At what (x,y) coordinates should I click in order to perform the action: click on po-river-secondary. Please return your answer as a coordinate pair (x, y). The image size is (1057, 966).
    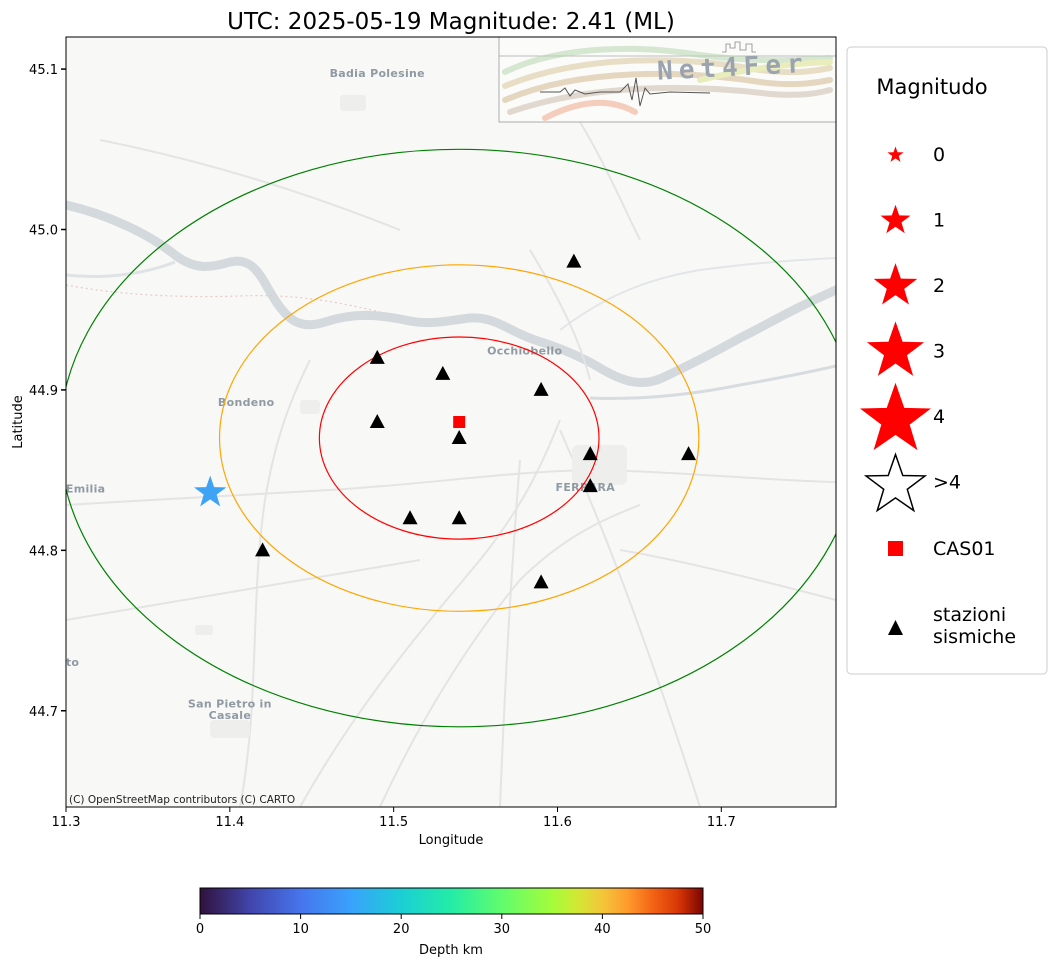
    Looking at the image, I should click on (121, 269).